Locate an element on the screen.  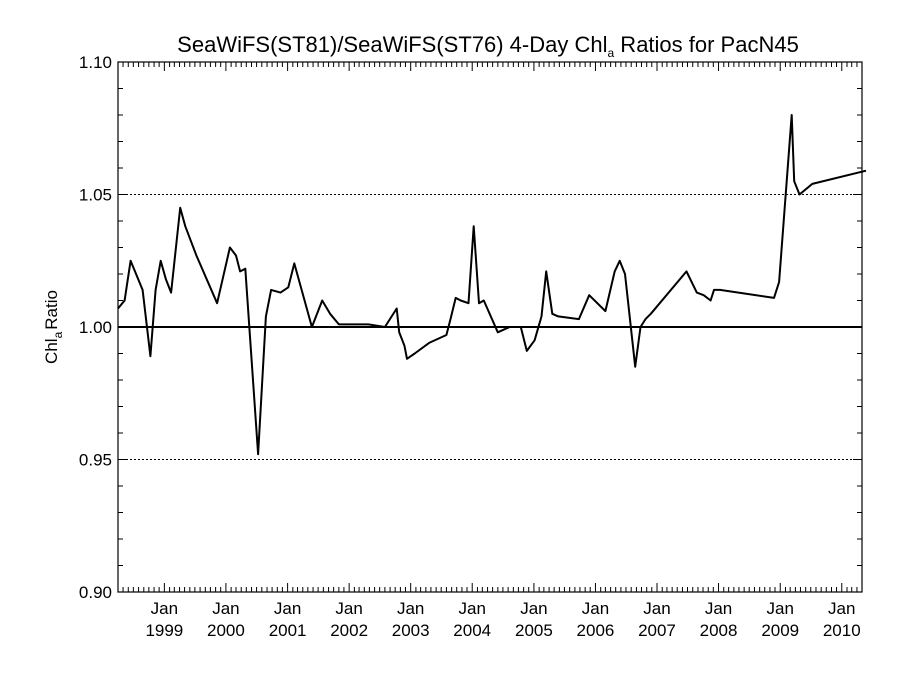
y-tick-label: 1.05 is located at coordinates (95, 195).